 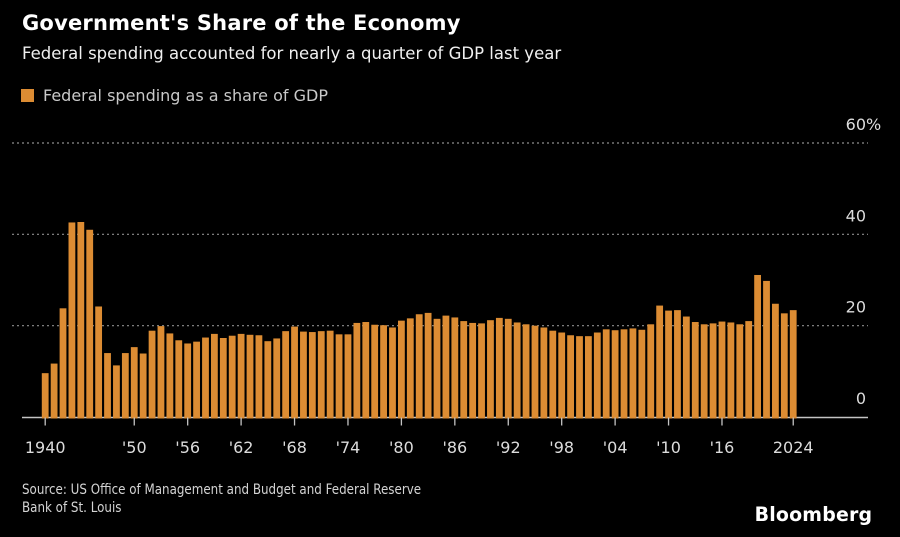 I want to click on bar-1964, so click(x=259, y=377).